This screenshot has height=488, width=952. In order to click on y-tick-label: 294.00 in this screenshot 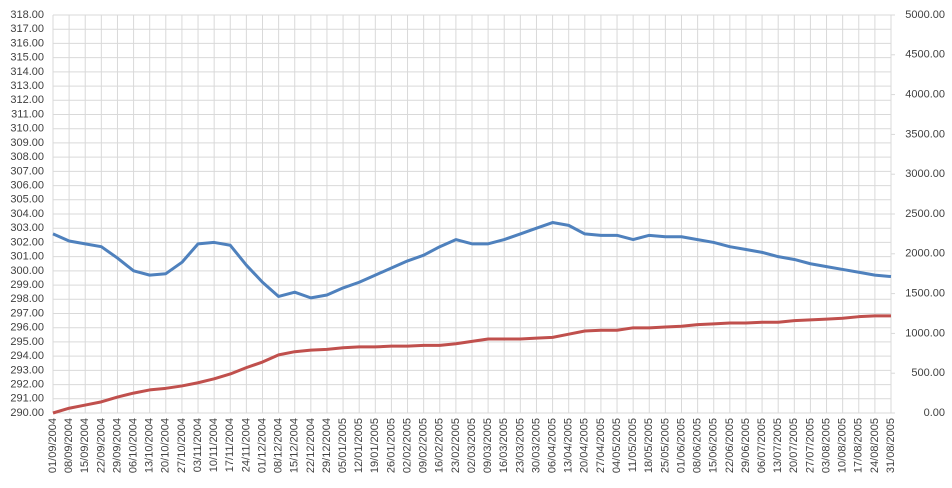, I will do `click(27, 356)`.